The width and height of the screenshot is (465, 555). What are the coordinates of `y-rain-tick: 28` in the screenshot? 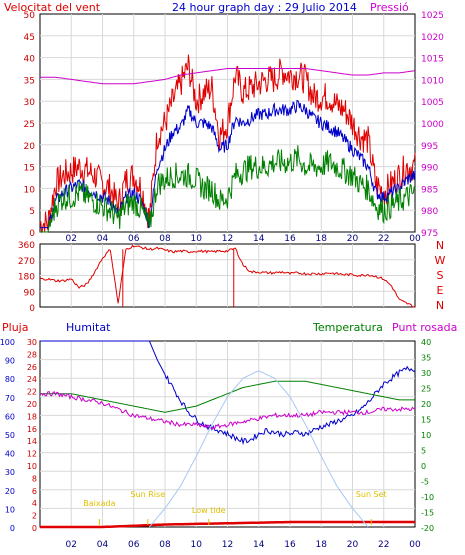 It's located at (32, 354).